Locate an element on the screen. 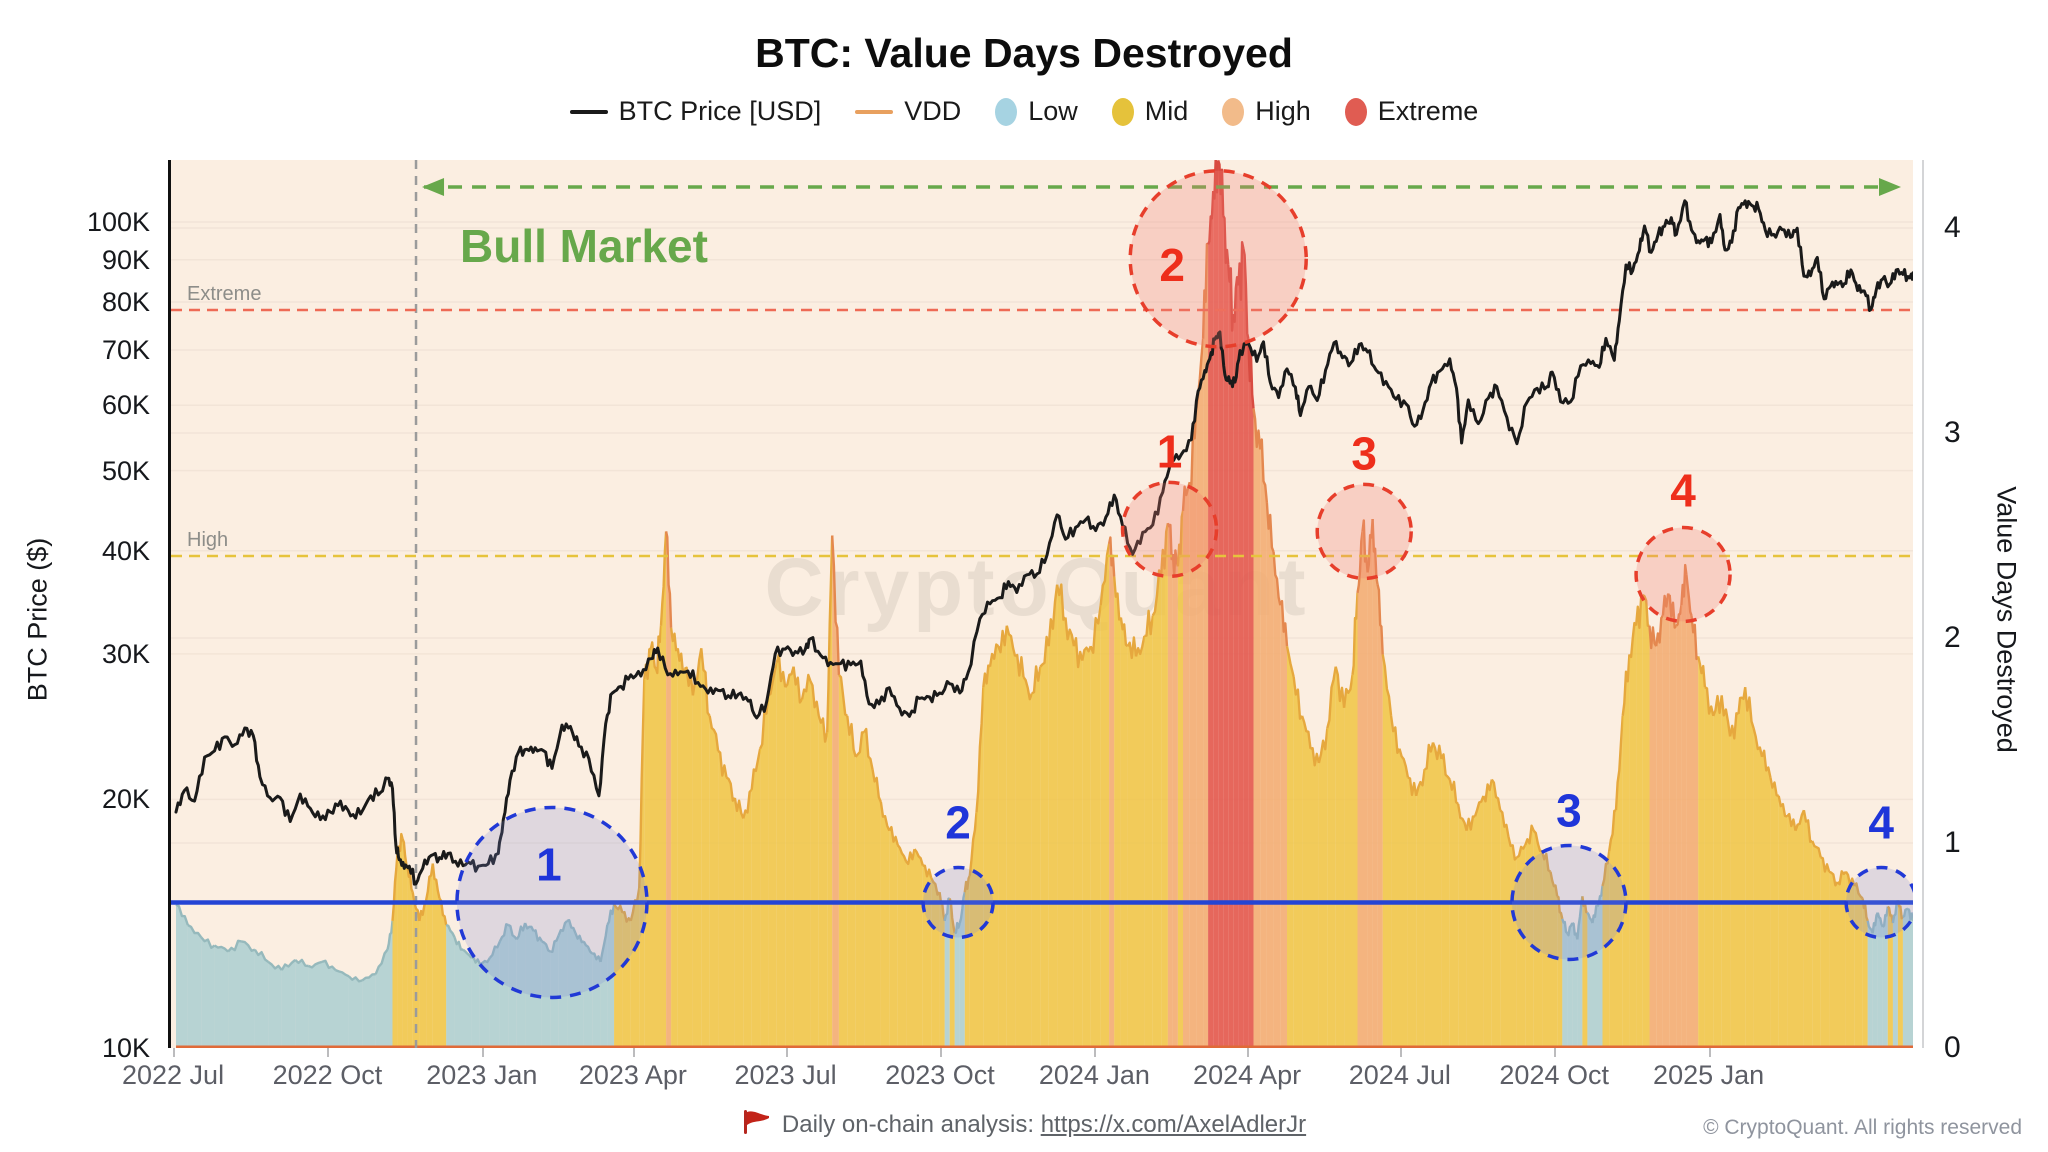 The width and height of the screenshot is (2048, 1152). low-marker-label-2: 2 is located at coordinates (958, 822).